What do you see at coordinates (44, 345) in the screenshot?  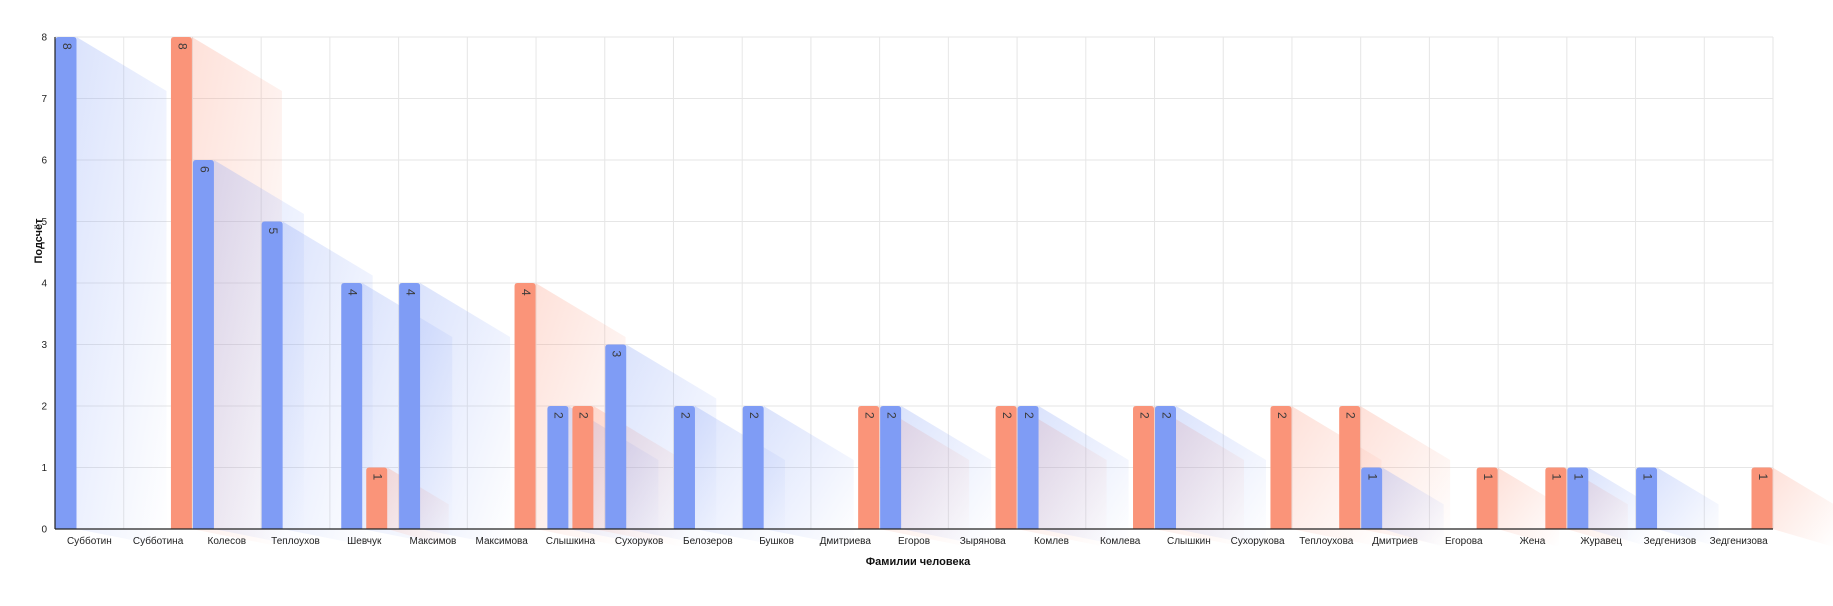 I see `y-tick-label: 3` at bounding box center [44, 345].